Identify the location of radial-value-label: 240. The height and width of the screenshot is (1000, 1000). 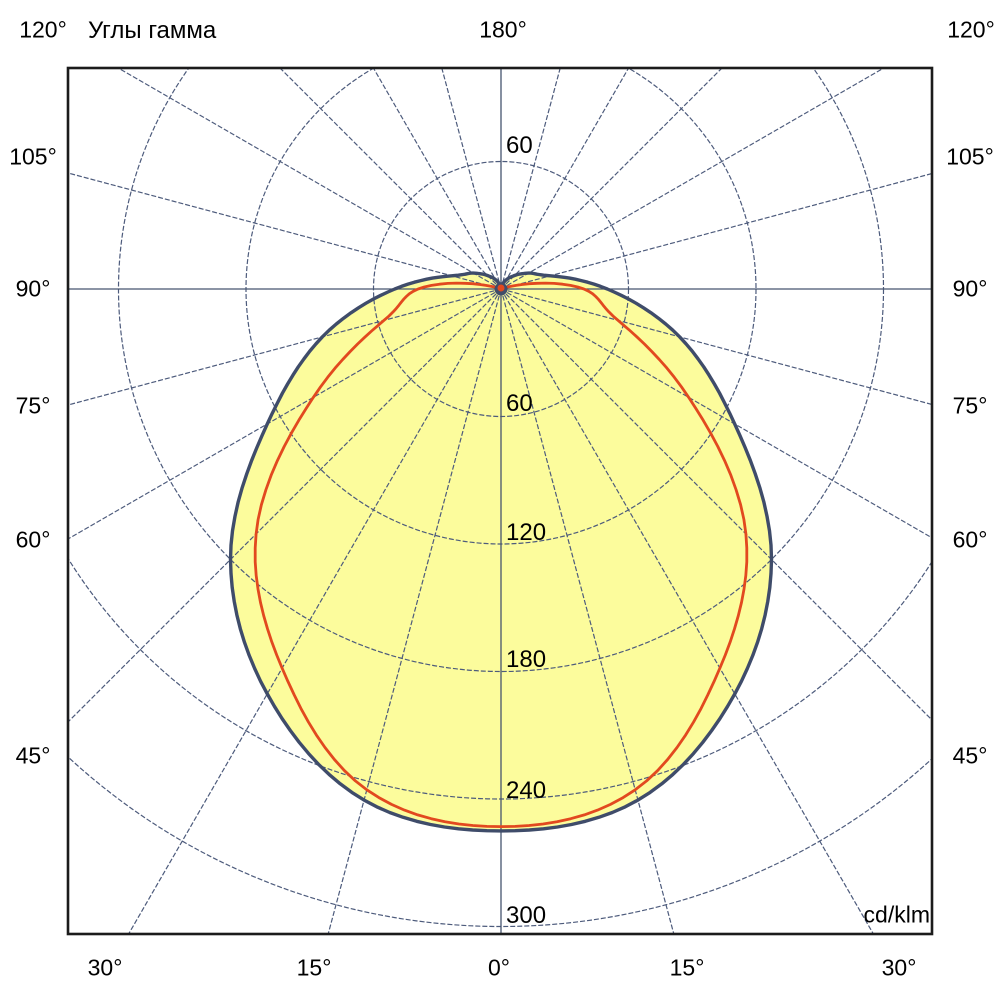
(526, 790).